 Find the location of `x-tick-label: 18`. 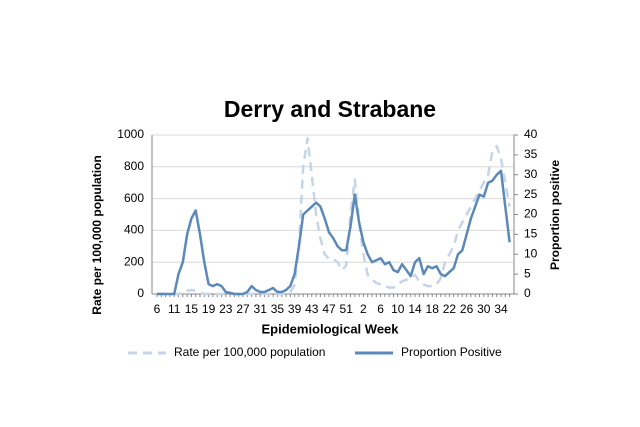

x-tick-label: 18 is located at coordinates (433, 309).